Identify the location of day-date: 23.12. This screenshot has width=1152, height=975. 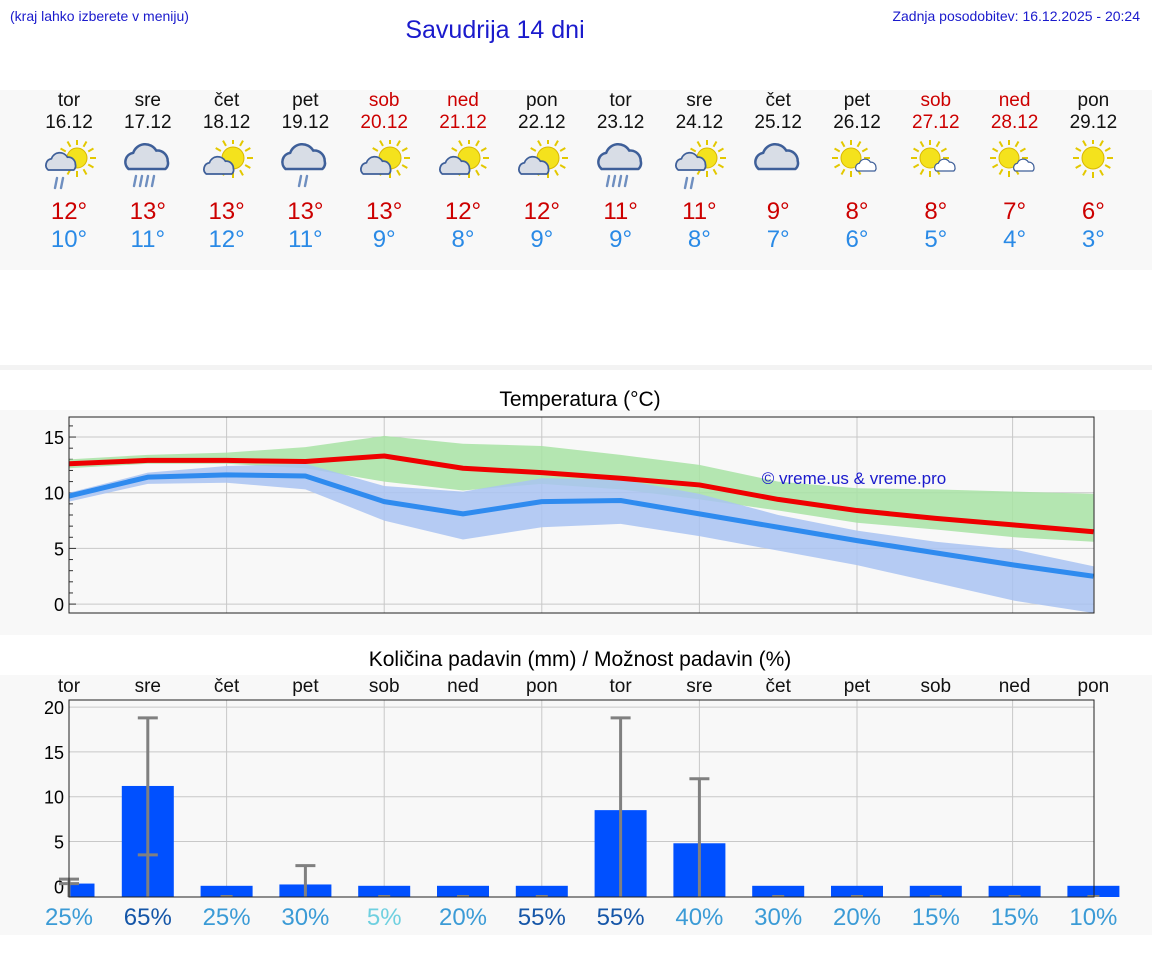
(620, 122).